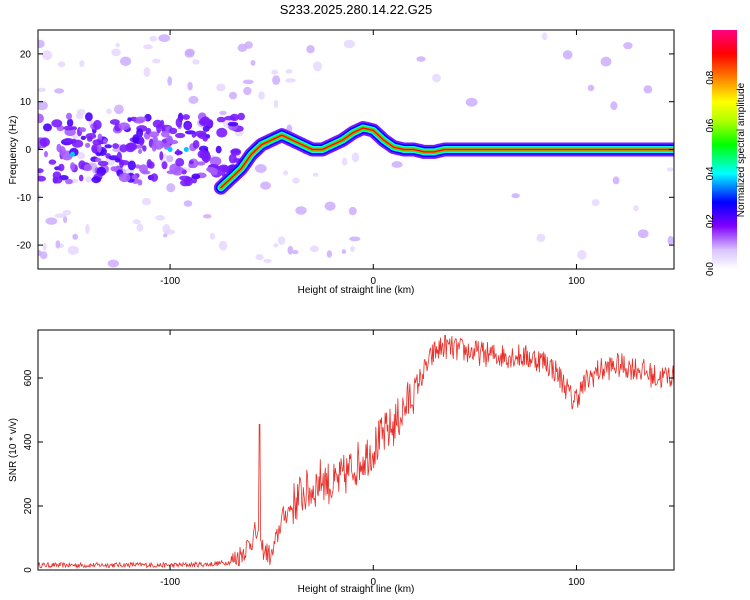 The image size is (750, 600). What do you see at coordinates (24, 246) in the screenshot?
I see `y-tick-label: -20` at bounding box center [24, 246].